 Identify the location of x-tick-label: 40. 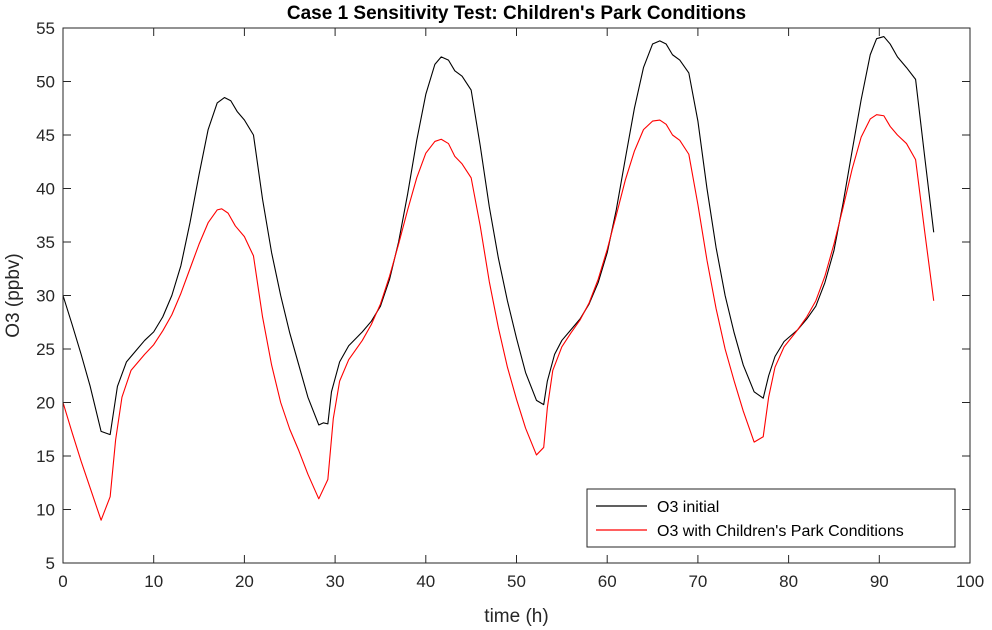
(425, 581).